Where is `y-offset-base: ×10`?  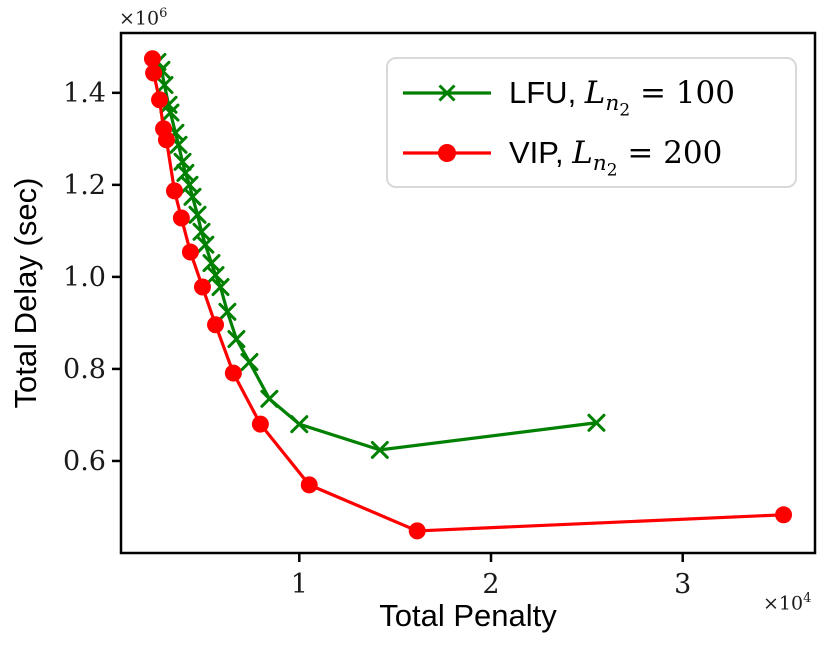 y-offset-base: ×10 is located at coordinates (139, 18).